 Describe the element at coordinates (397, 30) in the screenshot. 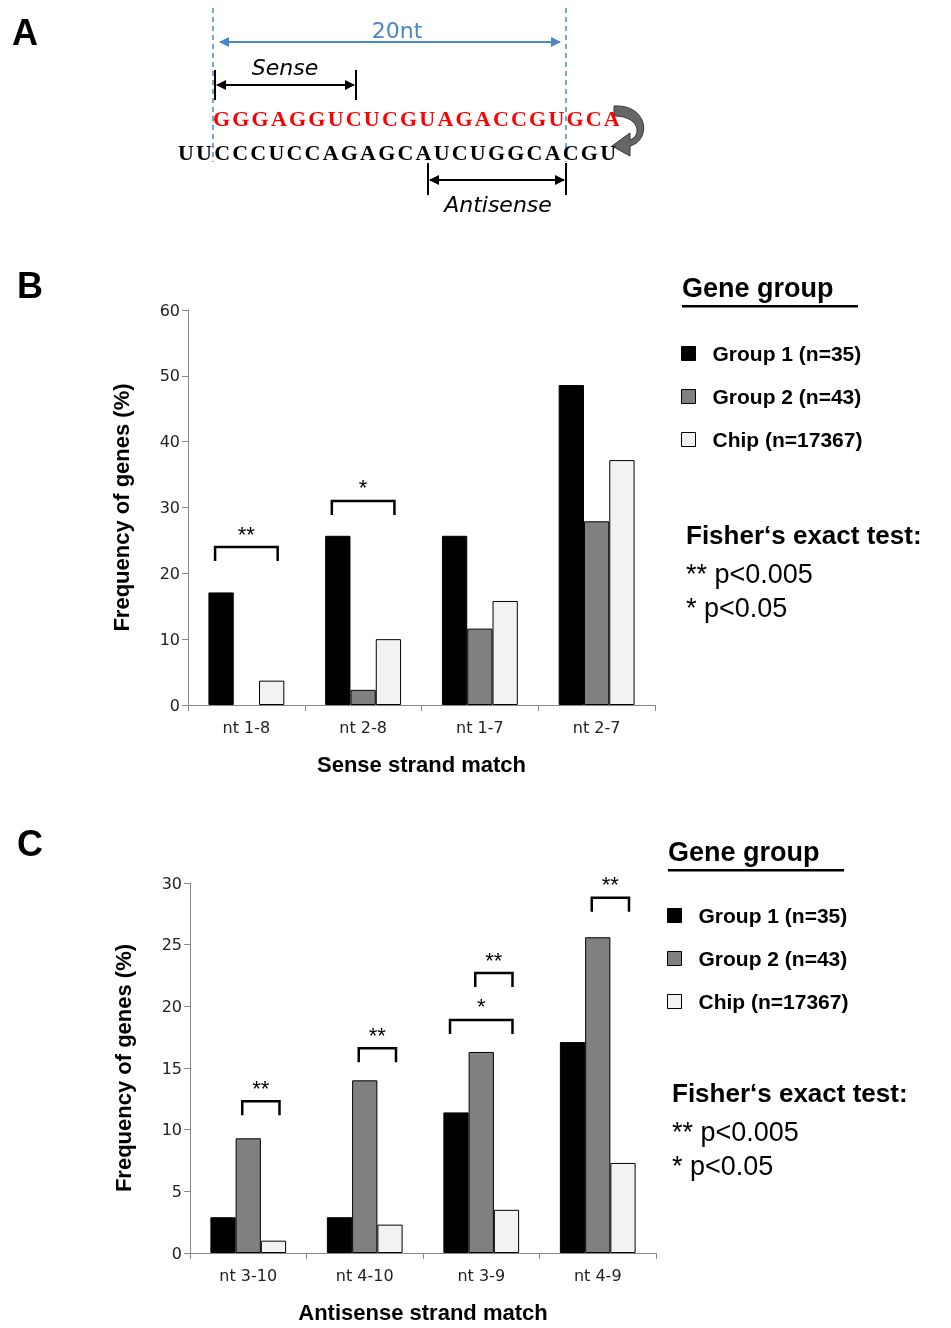

I see `text: 20nt` at that location.